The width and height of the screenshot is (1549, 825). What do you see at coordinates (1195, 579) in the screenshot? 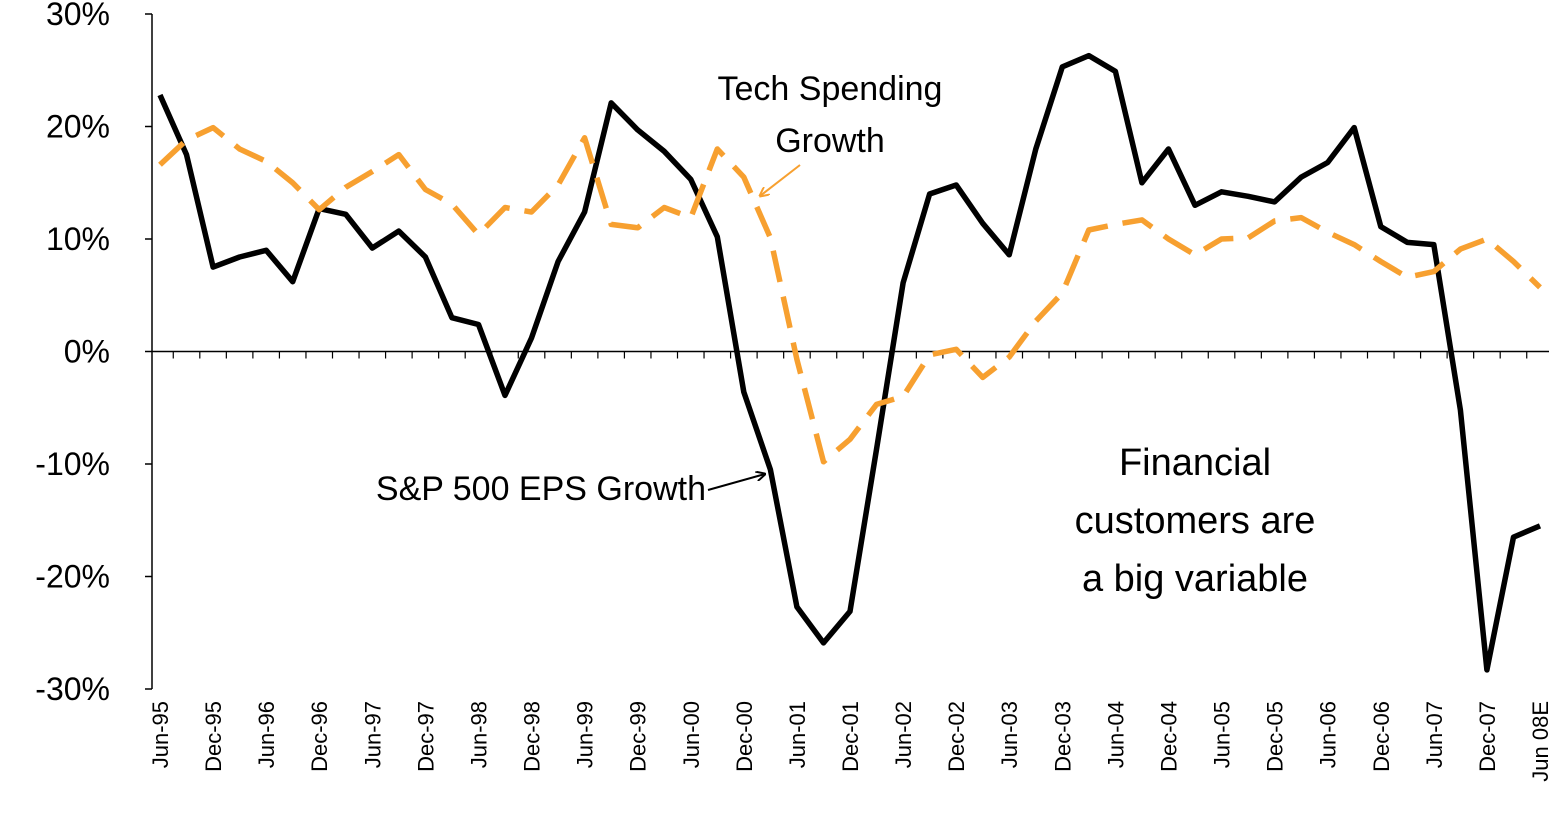
I see `annotation: a big variable` at bounding box center [1195, 579].